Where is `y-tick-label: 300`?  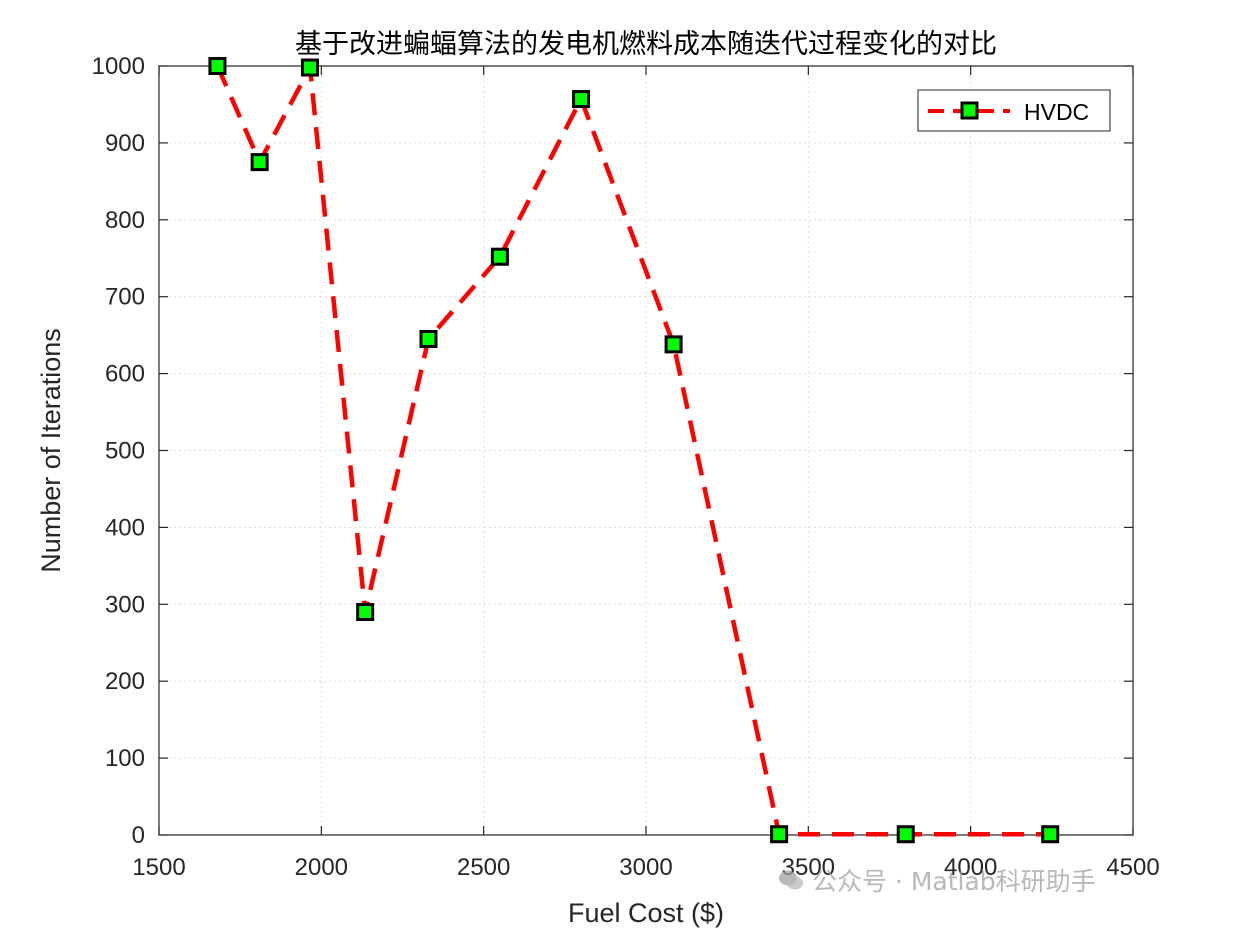 y-tick-label: 300 is located at coordinates (125, 604).